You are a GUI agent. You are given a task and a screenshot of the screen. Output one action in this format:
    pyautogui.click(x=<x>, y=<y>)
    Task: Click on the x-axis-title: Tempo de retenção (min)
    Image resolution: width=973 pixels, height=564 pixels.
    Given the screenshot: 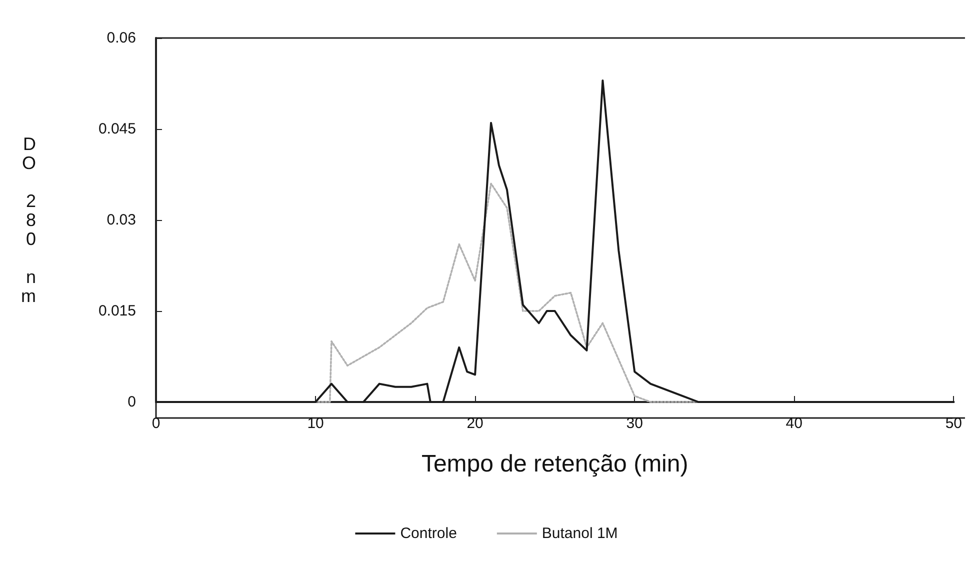 What is the action you would take?
    pyautogui.click(x=554, y=464)
    